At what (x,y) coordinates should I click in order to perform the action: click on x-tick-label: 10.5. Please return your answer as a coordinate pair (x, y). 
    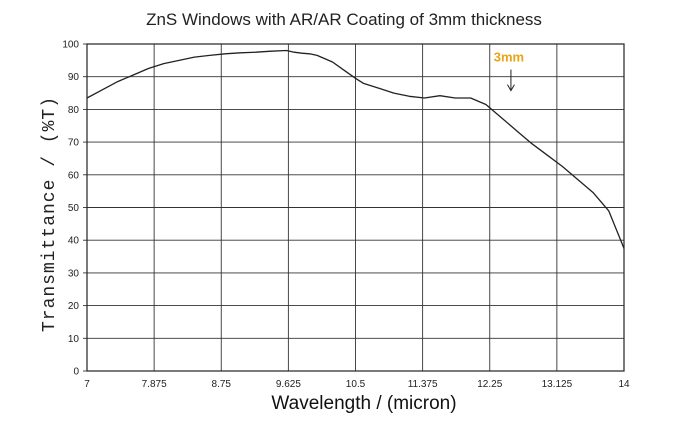
    Looking at the image, I should click on (356, 384).